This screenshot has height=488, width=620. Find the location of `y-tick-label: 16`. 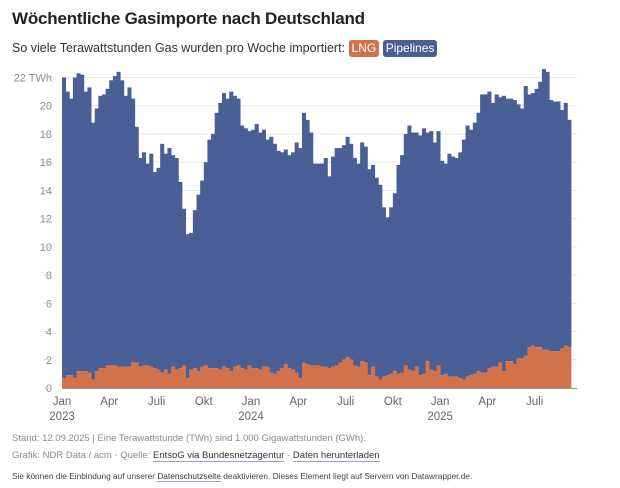

y-tick-label: 16 is located at coordinates (46, 163).